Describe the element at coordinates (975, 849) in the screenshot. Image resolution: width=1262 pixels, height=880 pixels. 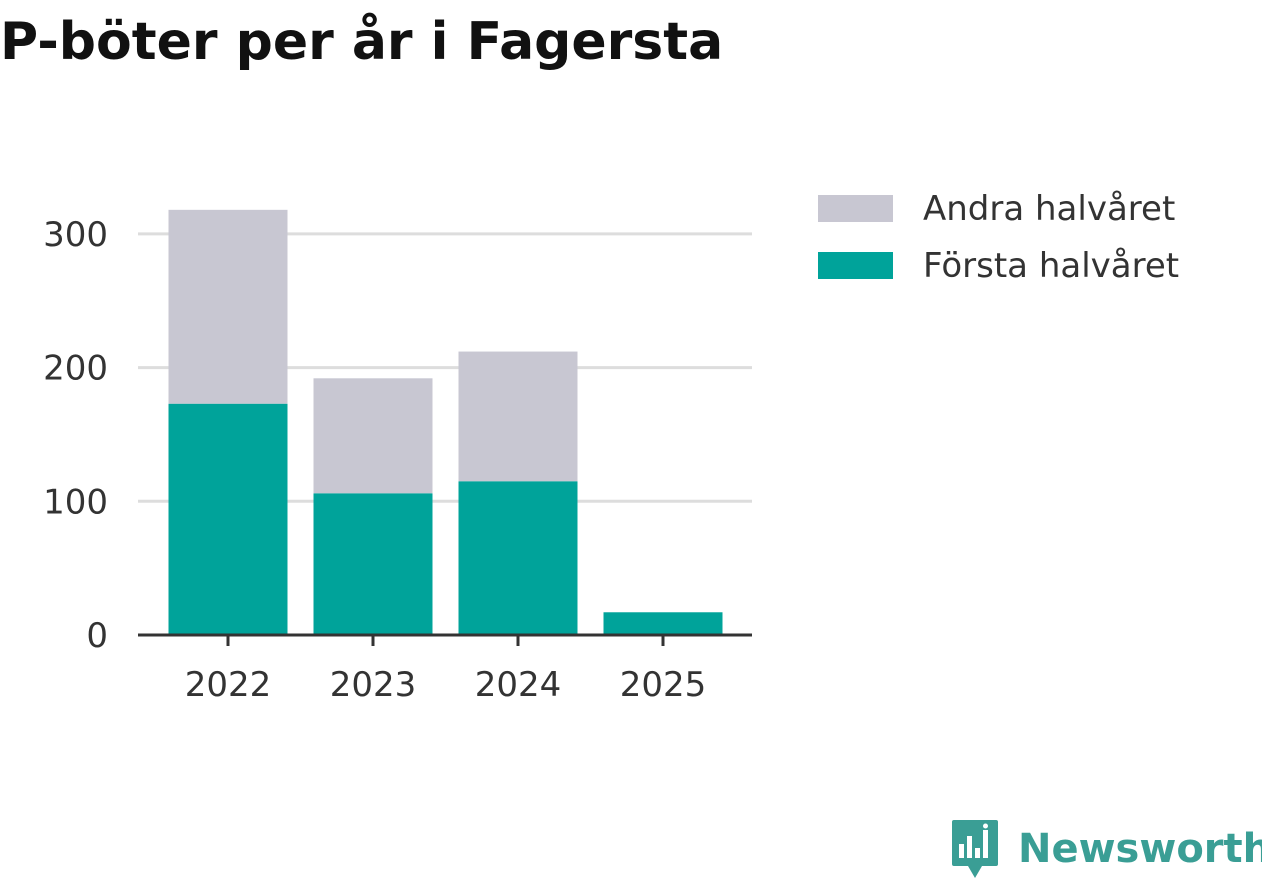
I see `newsworthy-chart-icon` at that location.